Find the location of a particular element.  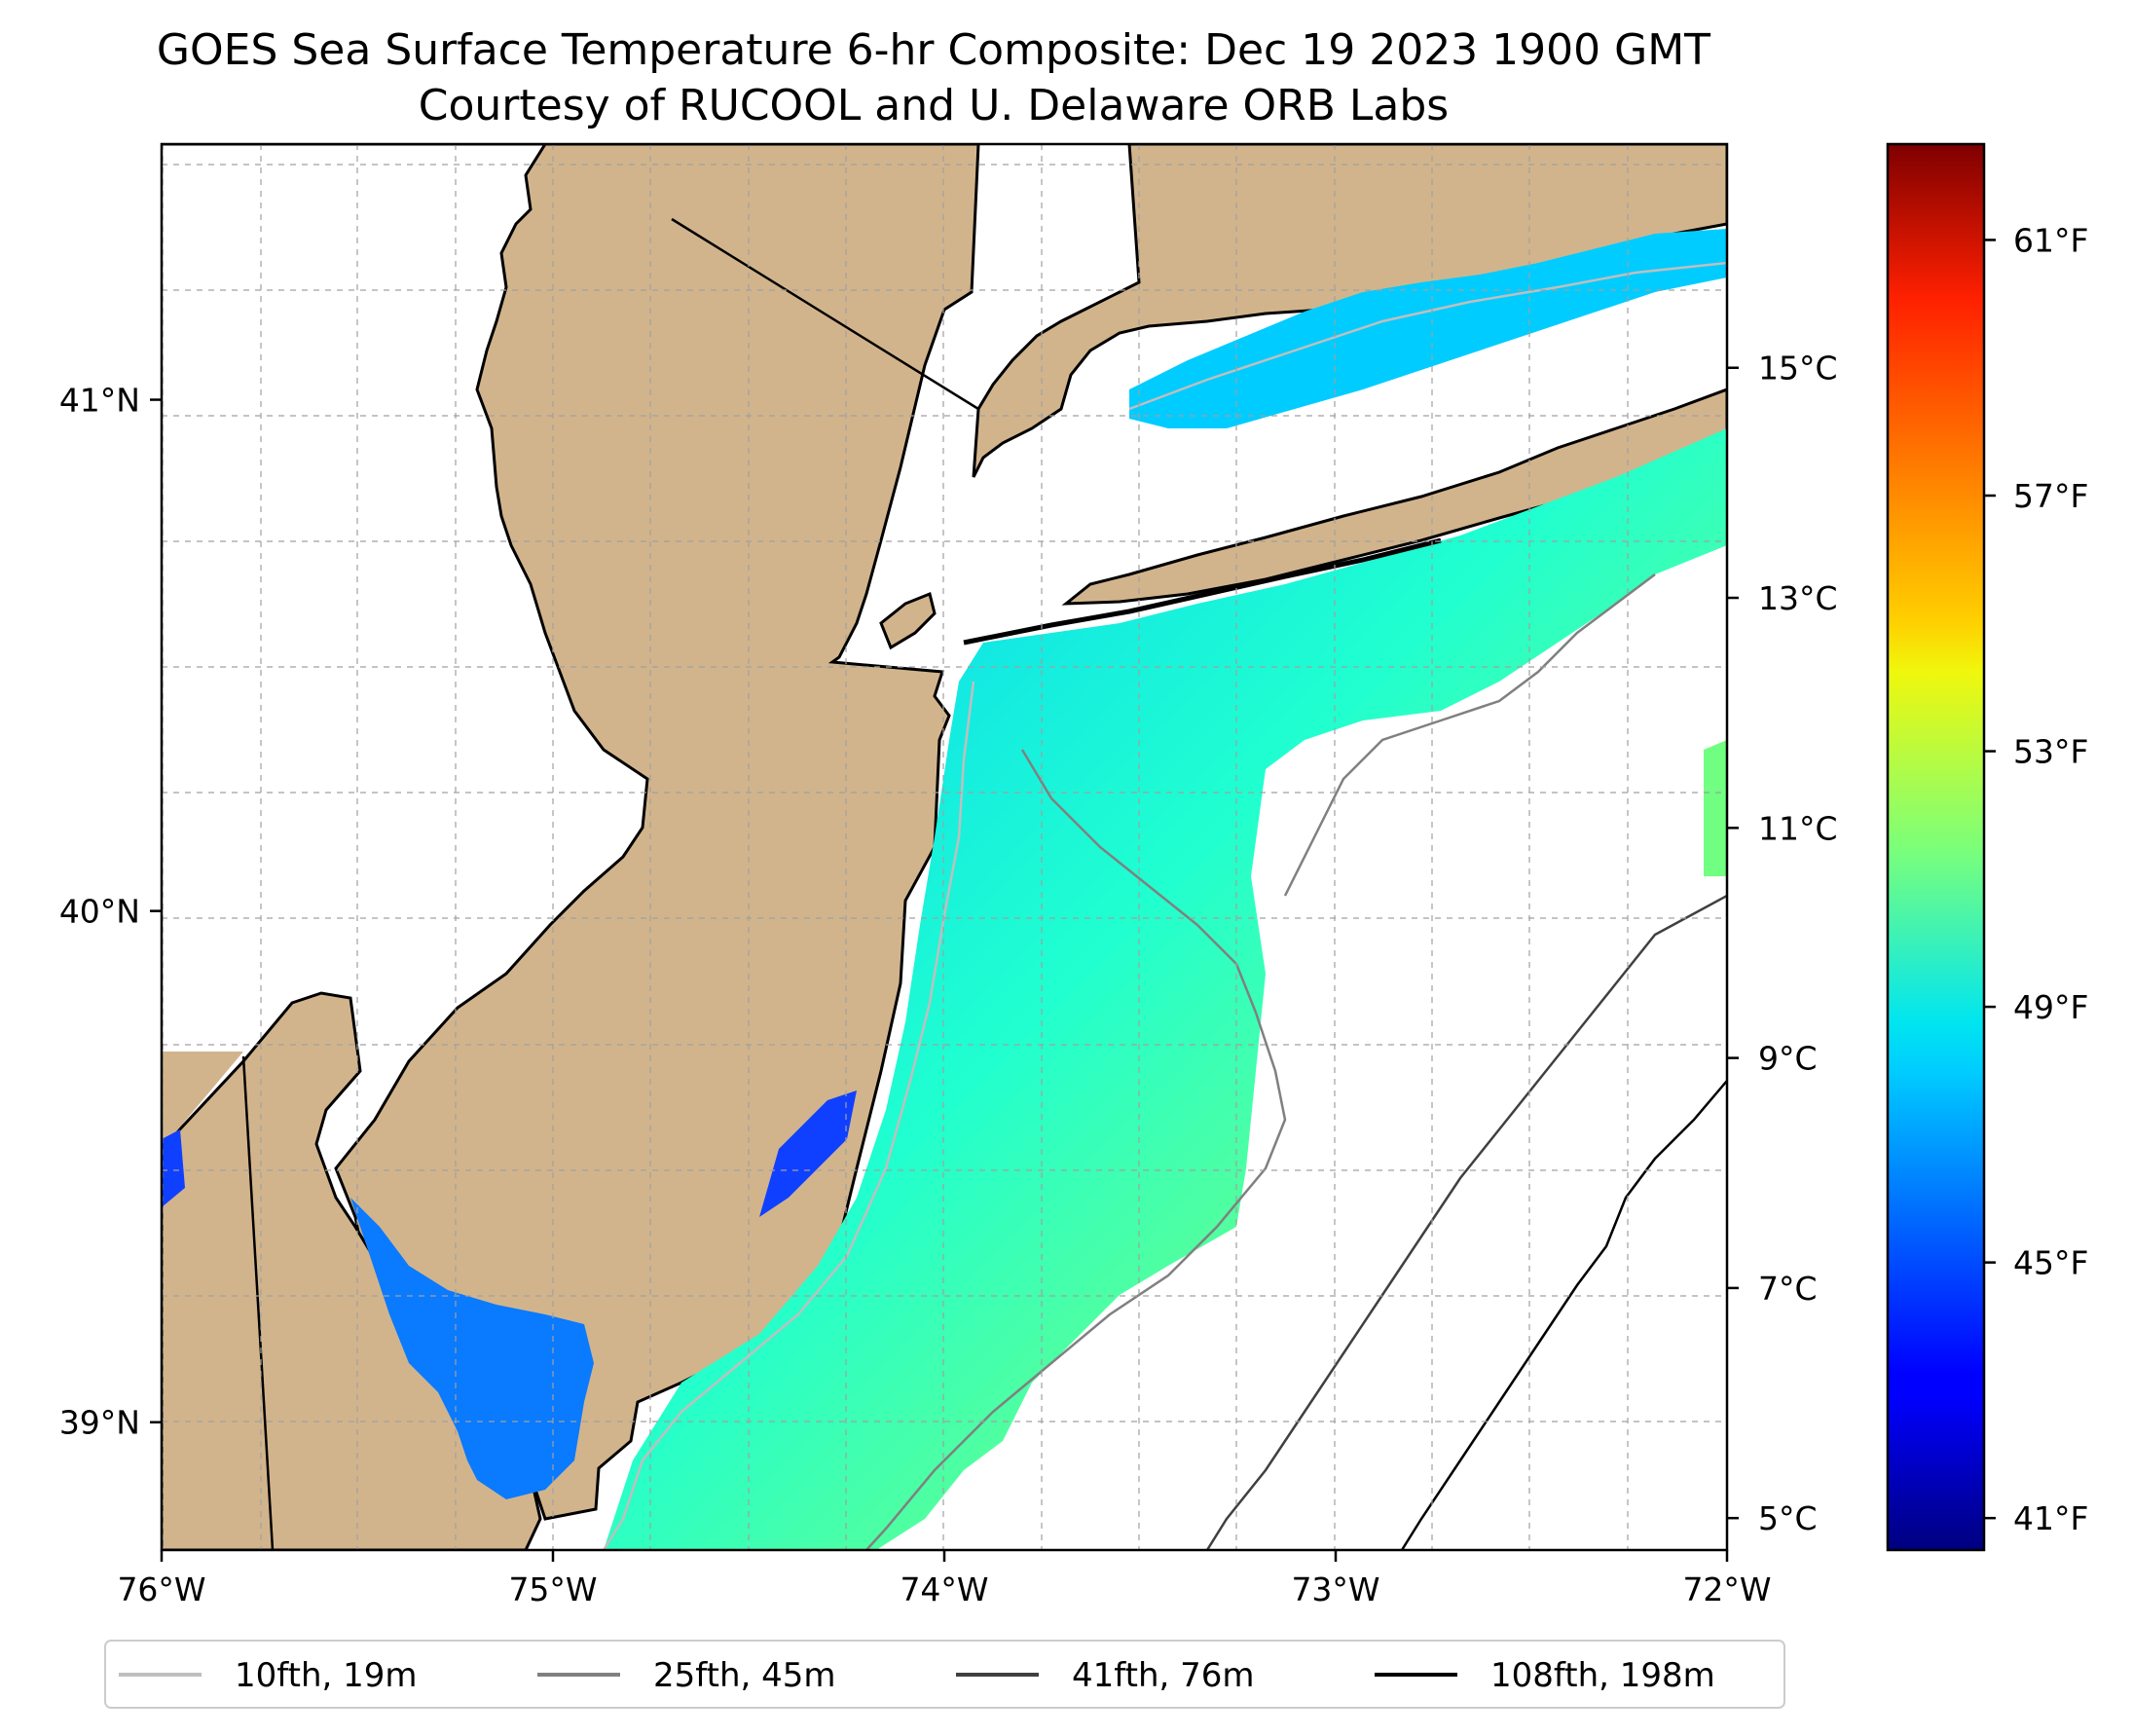

isobath-41fth is located at coordinates (1466, 1222).